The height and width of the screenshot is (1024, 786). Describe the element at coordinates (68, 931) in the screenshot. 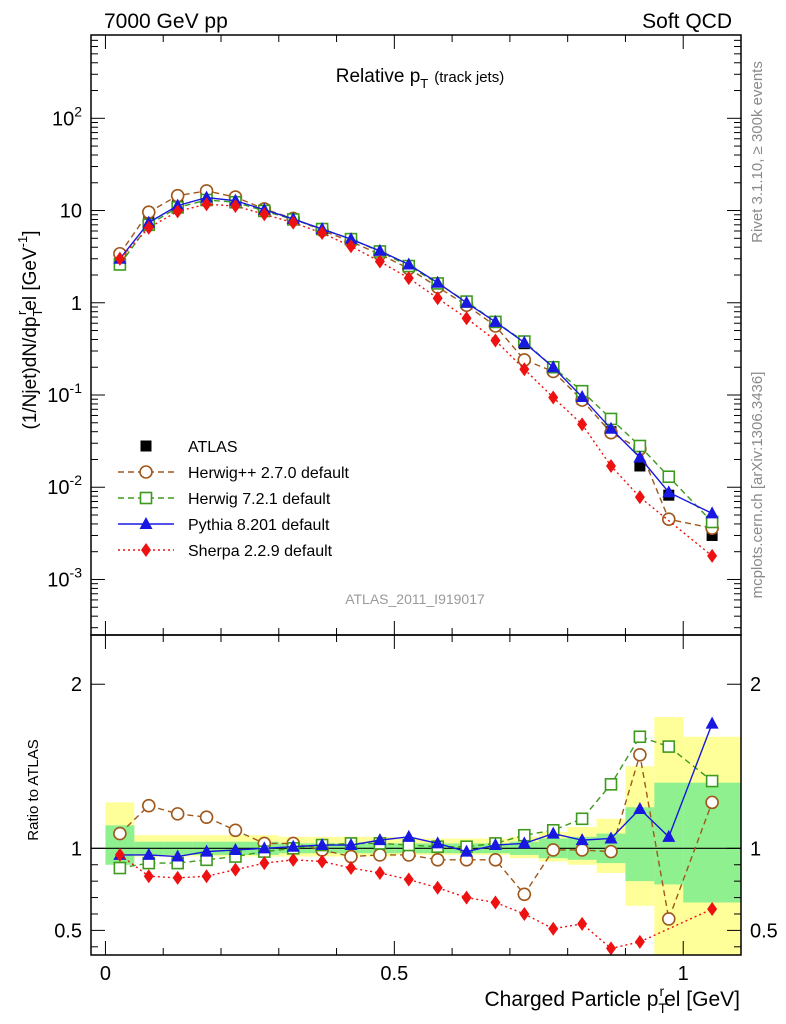

I see `ratio-y-tick-label: 0.5` at that location.